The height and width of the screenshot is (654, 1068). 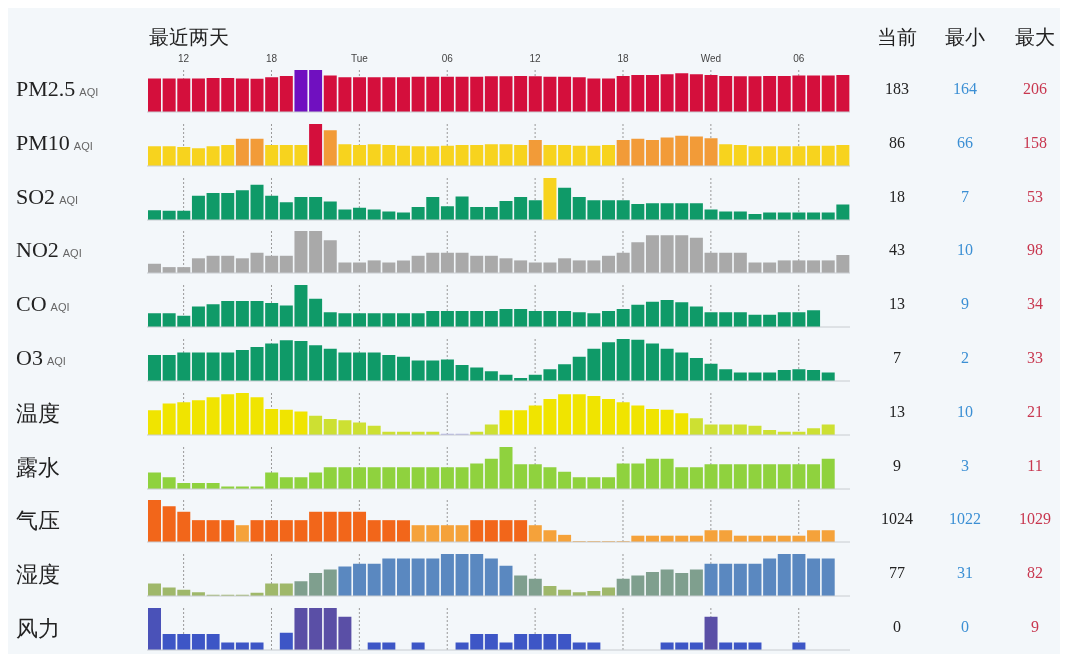 What do you see at coordinates (965, 519) in the screenshot?
I see `text: 1022` at bounding box center [965, 519].